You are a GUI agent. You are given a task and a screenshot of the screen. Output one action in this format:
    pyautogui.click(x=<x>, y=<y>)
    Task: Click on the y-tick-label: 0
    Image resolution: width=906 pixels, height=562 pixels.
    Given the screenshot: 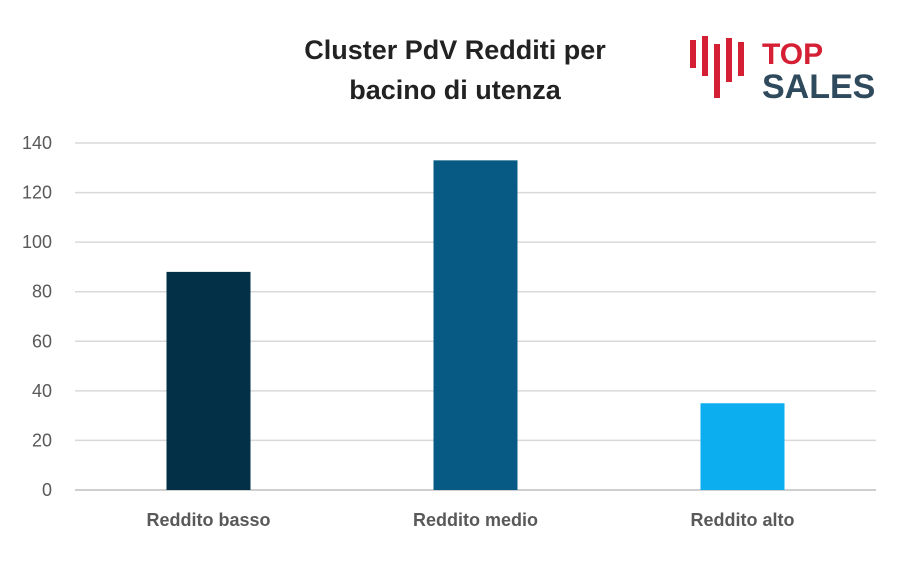 What is the action you would take?
    pyautogui.click(x=47, y=490)
    